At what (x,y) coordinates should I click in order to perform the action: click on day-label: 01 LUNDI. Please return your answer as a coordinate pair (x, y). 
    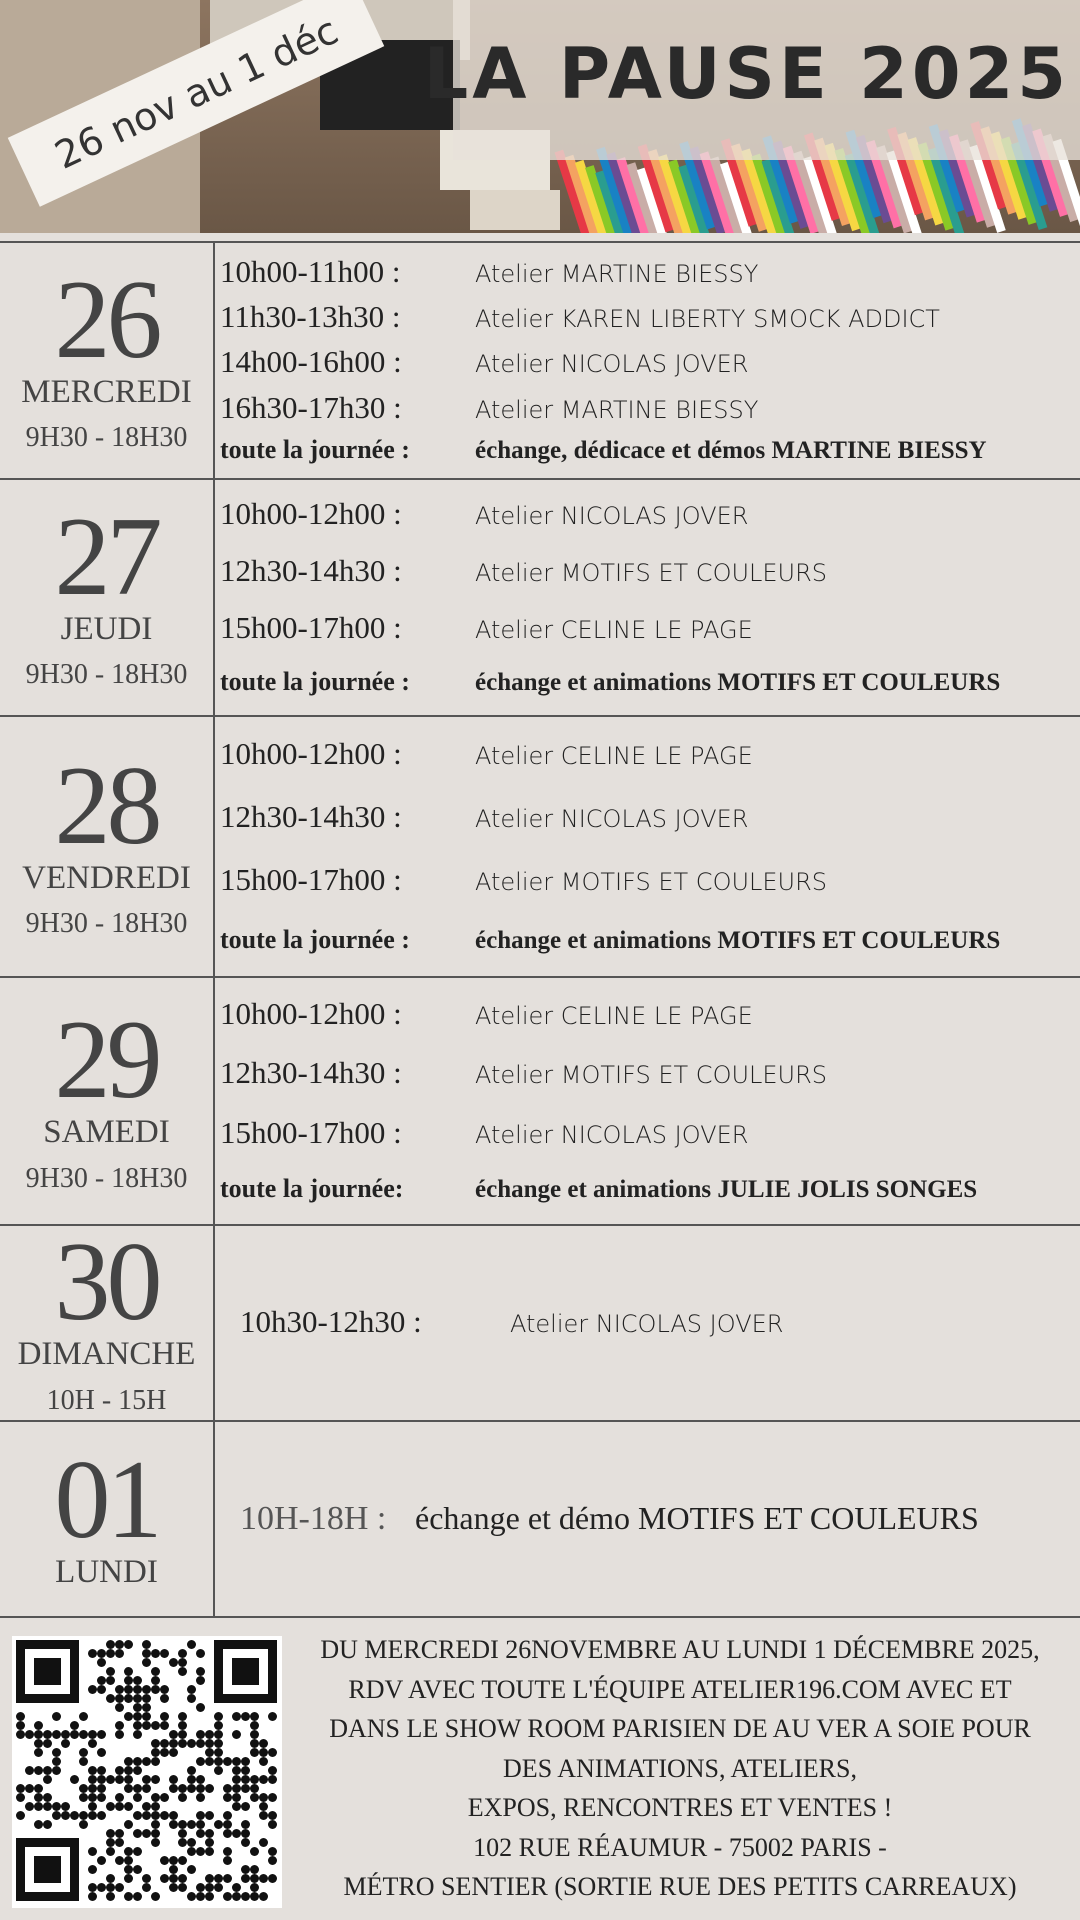
    Looking at the image, I should click on (107, 1519).